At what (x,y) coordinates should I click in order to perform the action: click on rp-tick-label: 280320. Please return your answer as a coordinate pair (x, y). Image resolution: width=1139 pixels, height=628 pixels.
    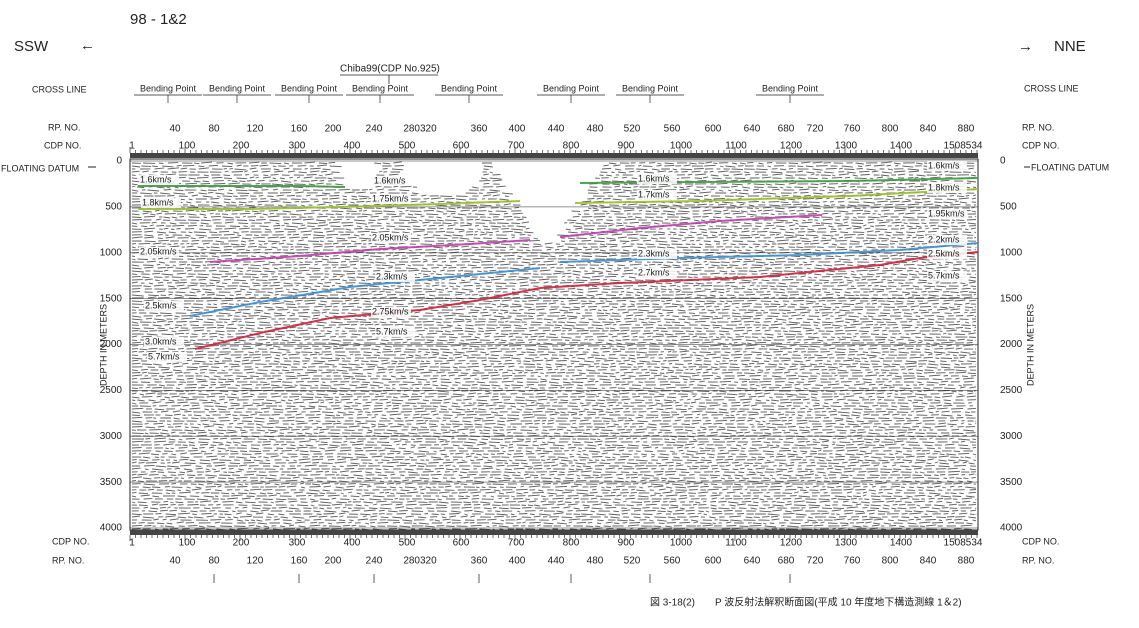
    Looking at the image, I should click on (420, 561).